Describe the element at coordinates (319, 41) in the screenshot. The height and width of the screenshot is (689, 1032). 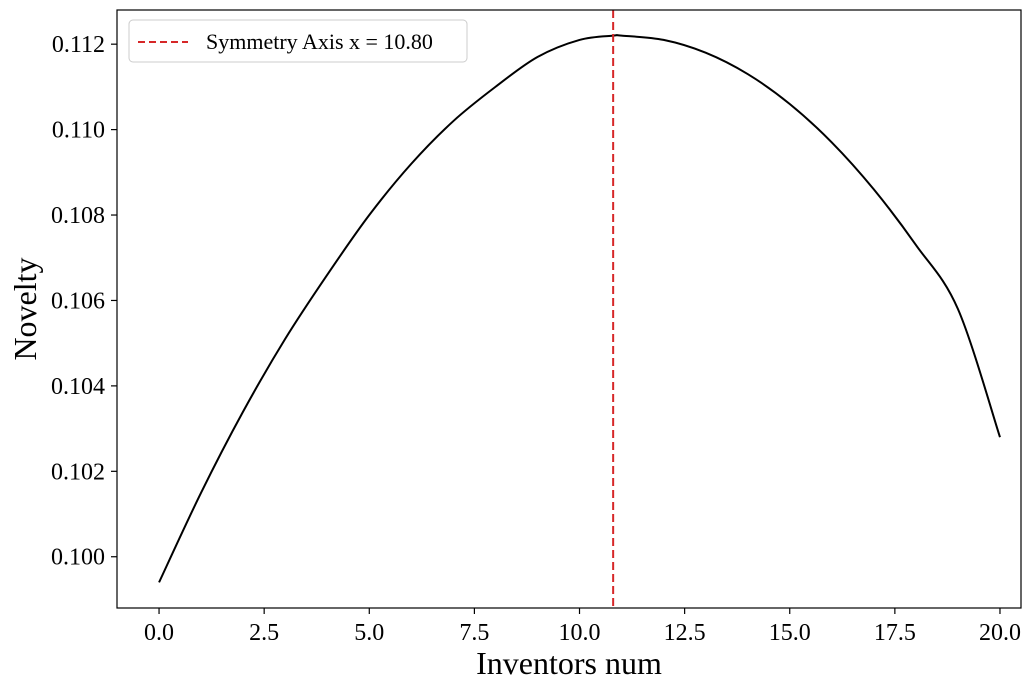
I see `legend-label-symmetry-axis: Symmetry Axis x = 10.80` at that location.